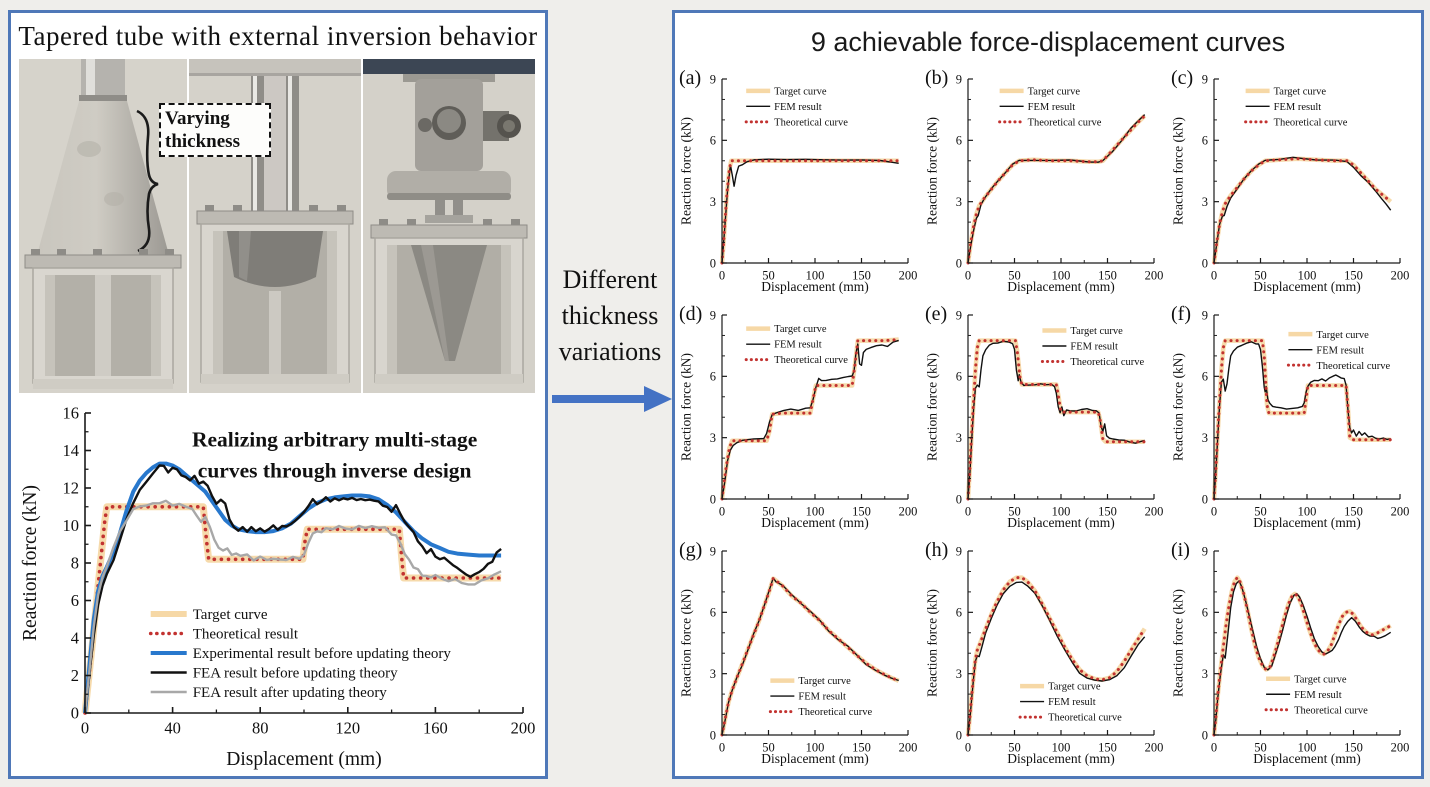  What do you see at coordinates (937, 78) in the screenshot?
I see `subplot-b-label: (b)` at bounding box center [937, 78].